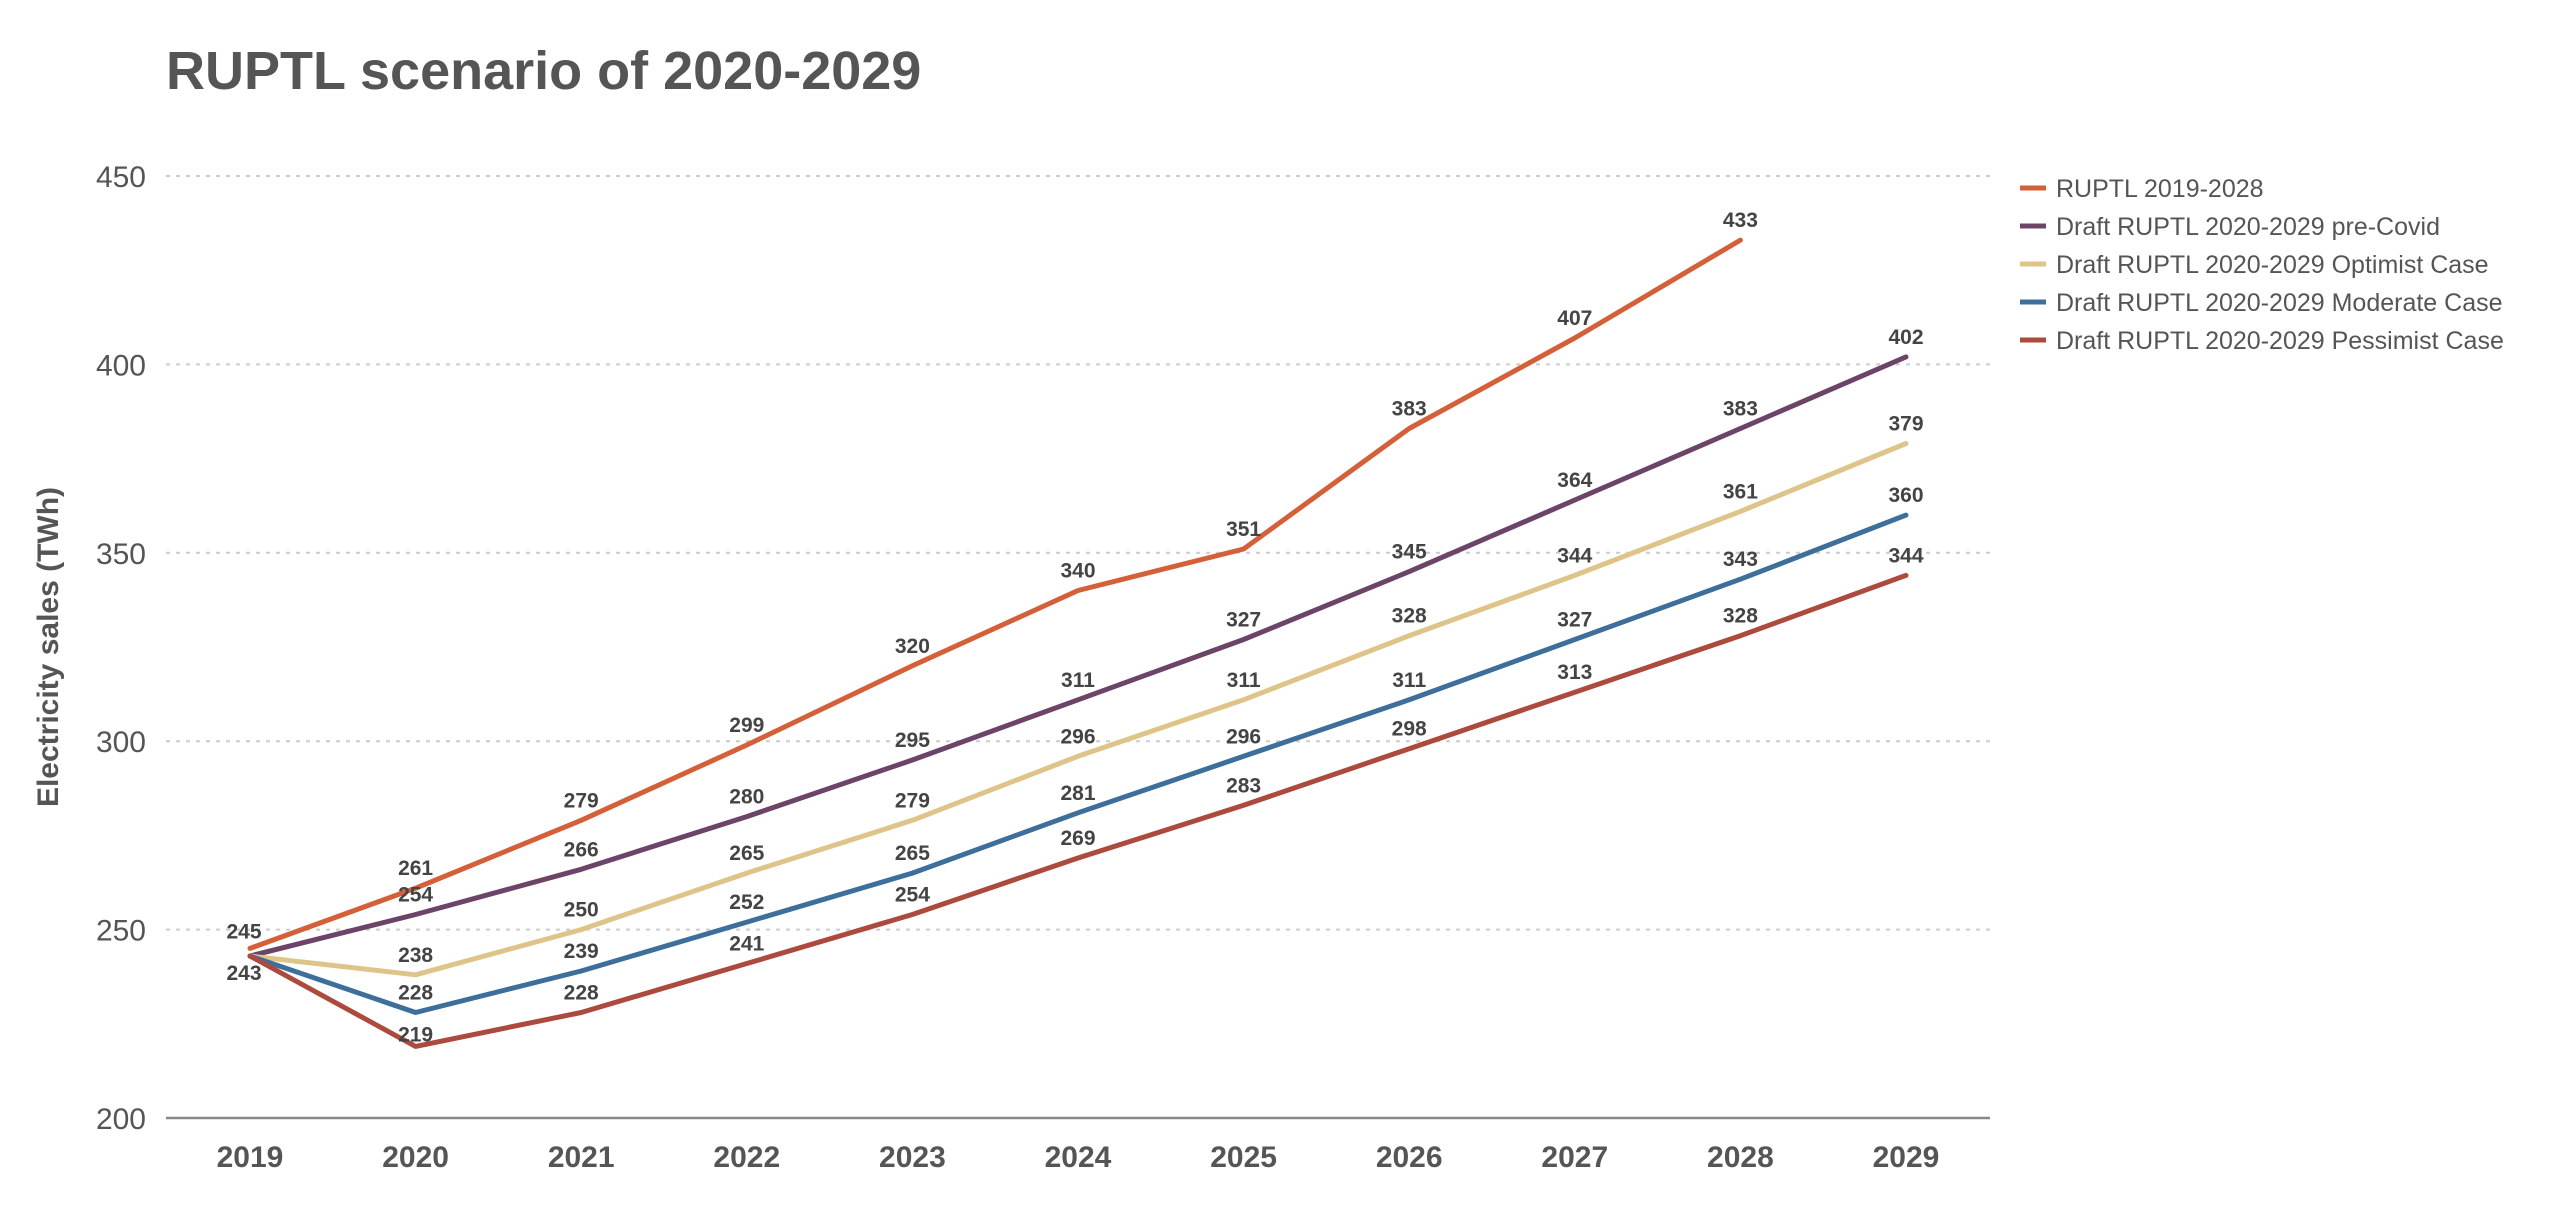 The width and height of the screenshot is (2560, 1220). Describe the element at coordinates (1740, 491) in the screenshot. I see `data-label: 361` at that location.